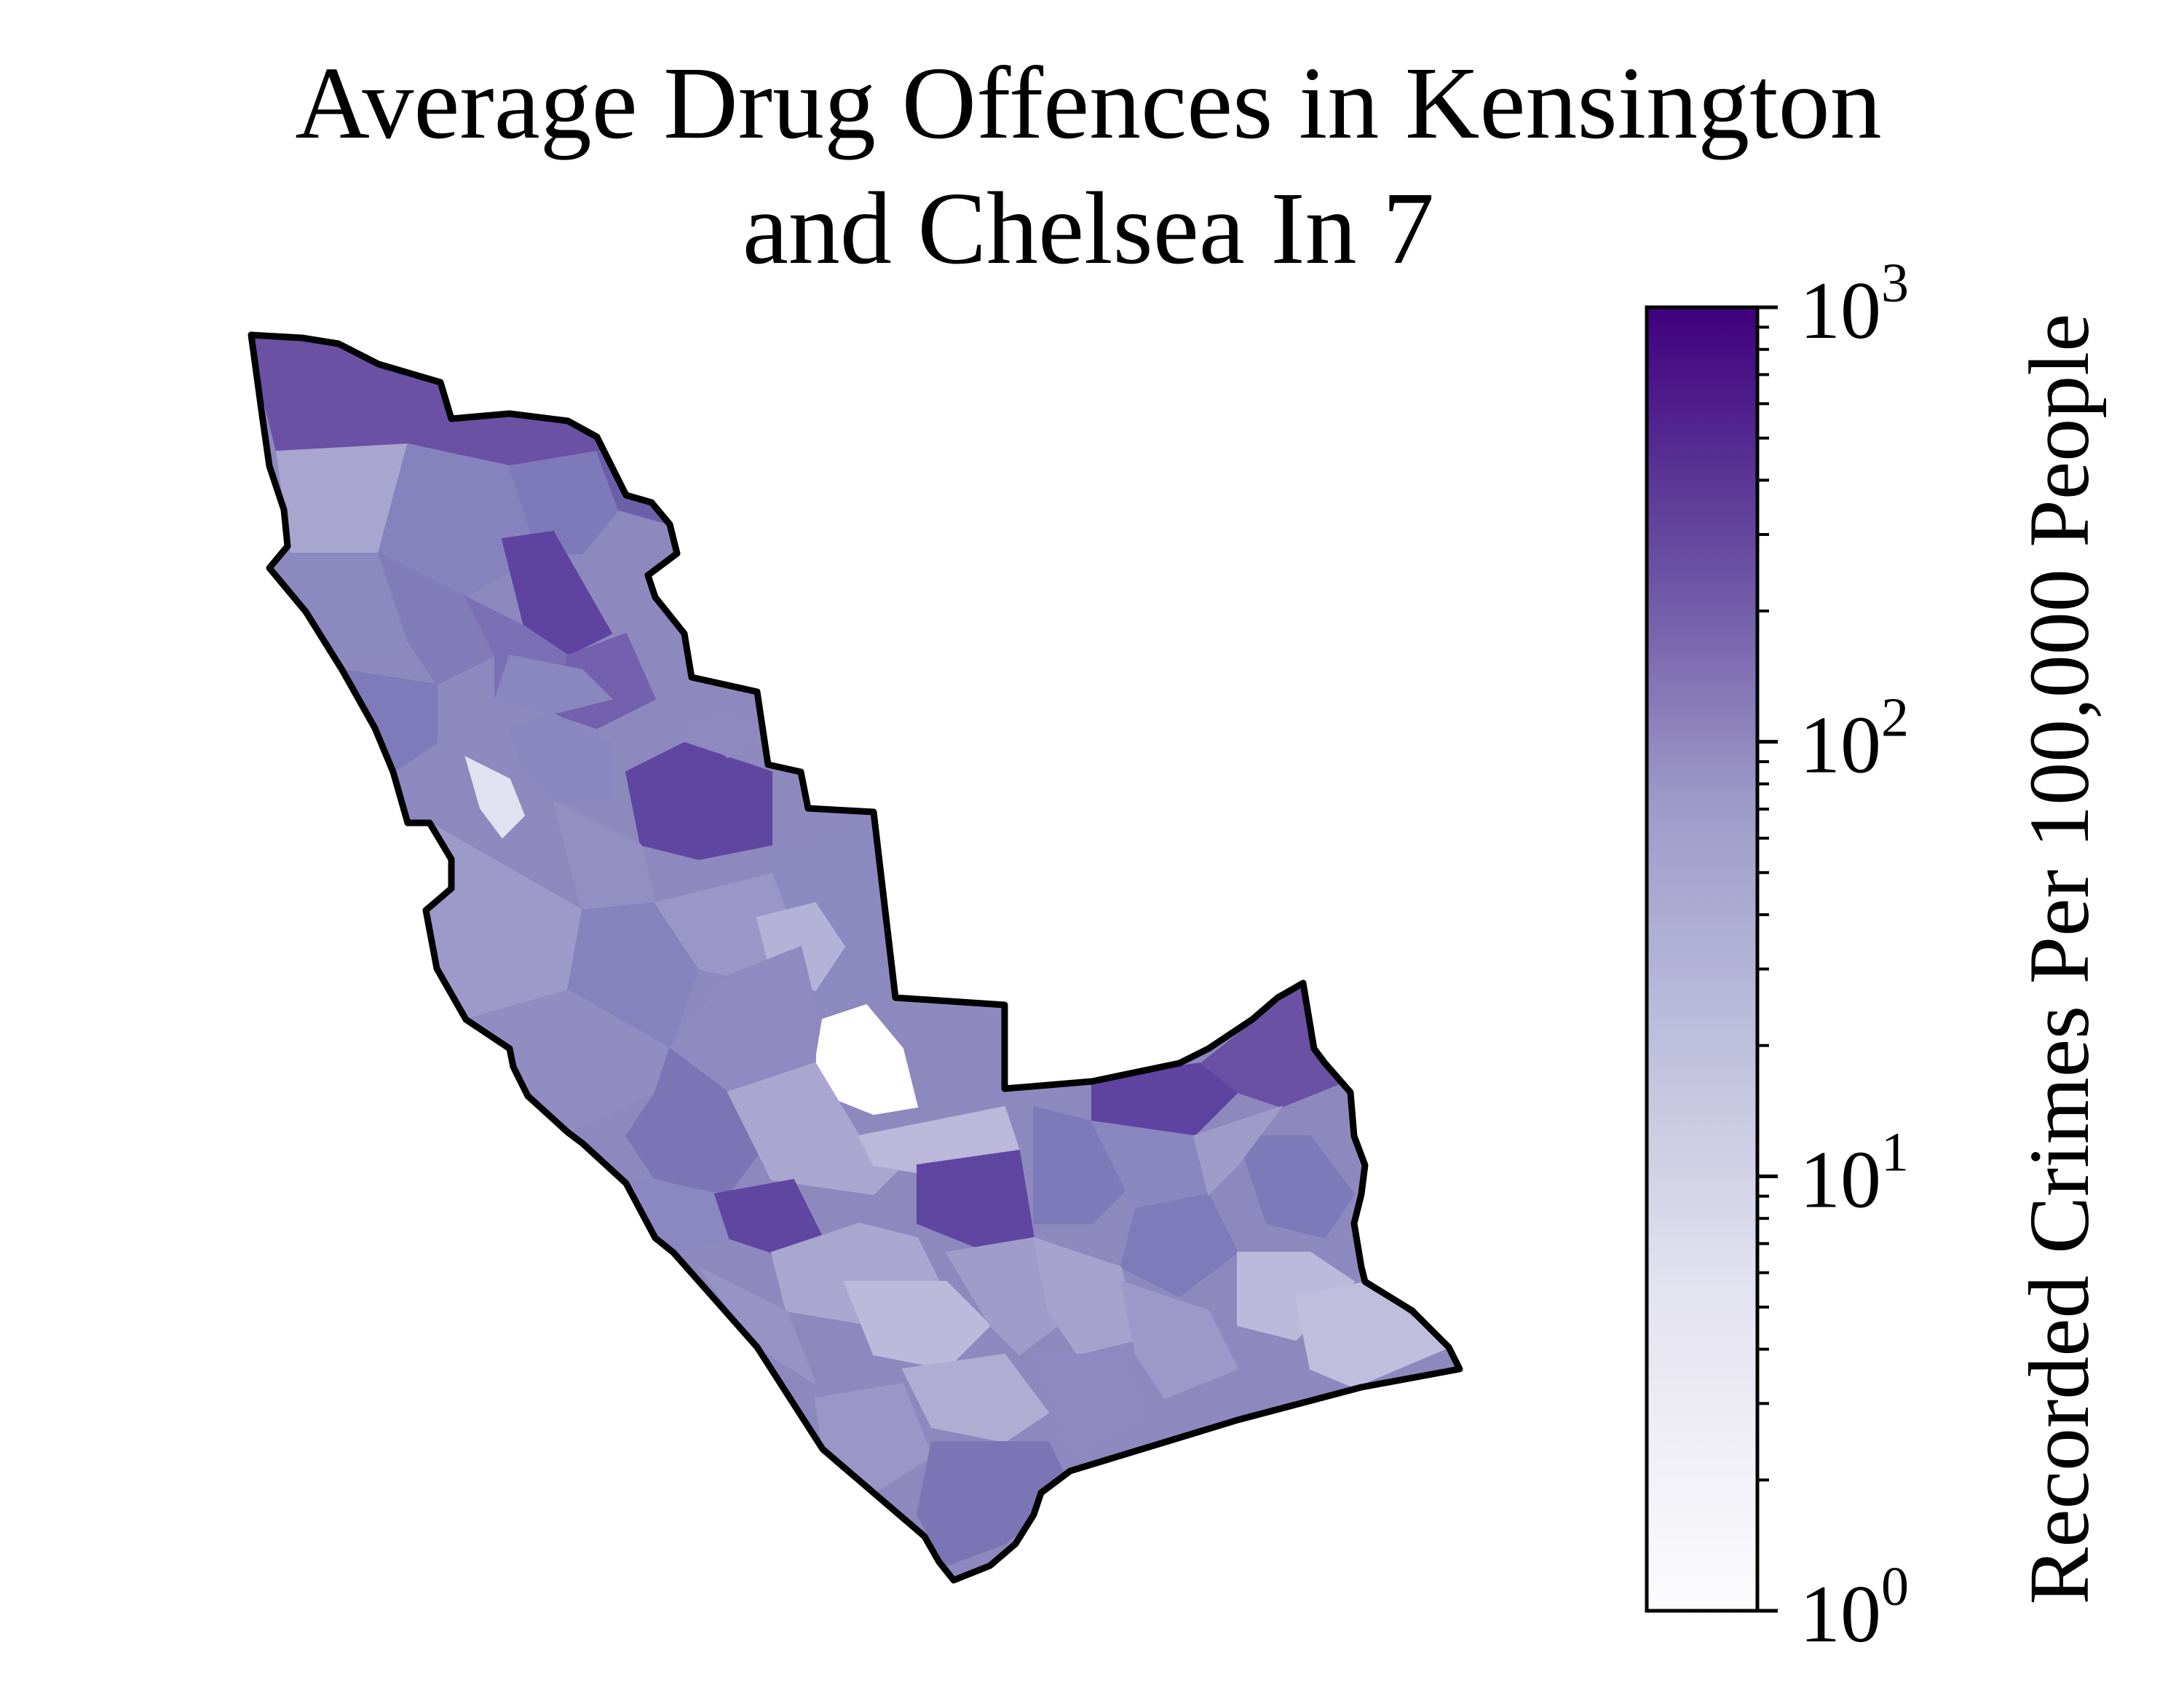 This screenshot has height=1704, width=2184. I want to click on colorbar-tick-label: 10¹, so click(1855, 1173).